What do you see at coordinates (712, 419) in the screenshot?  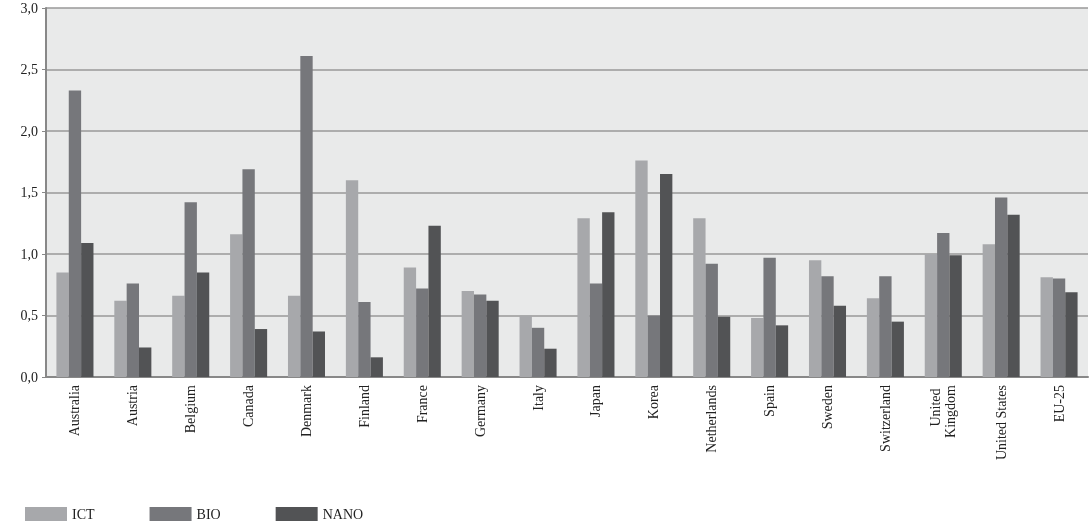 I see `x-tick-label: Netherlands` at bounding box center [712, 419].